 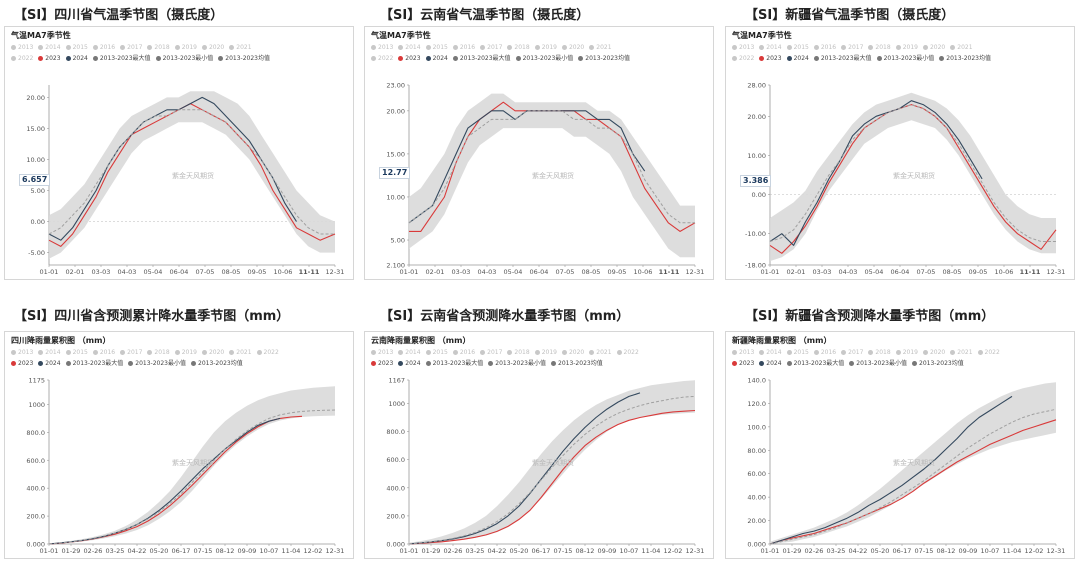 I want to click on legend-label: 2024, so click(x=440, y=58).